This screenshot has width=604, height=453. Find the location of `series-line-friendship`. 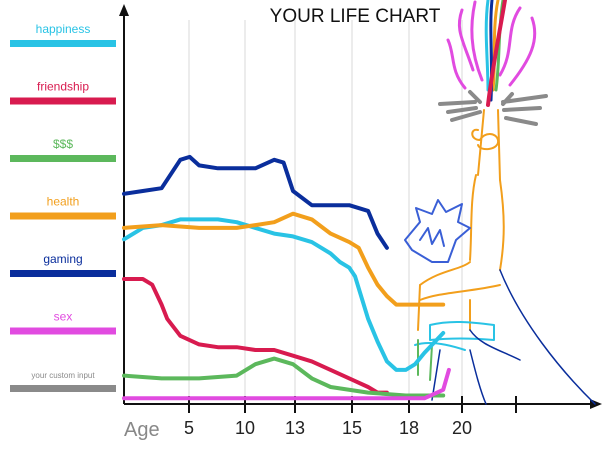

series-line-friendship is located at coordinates (255, 336).